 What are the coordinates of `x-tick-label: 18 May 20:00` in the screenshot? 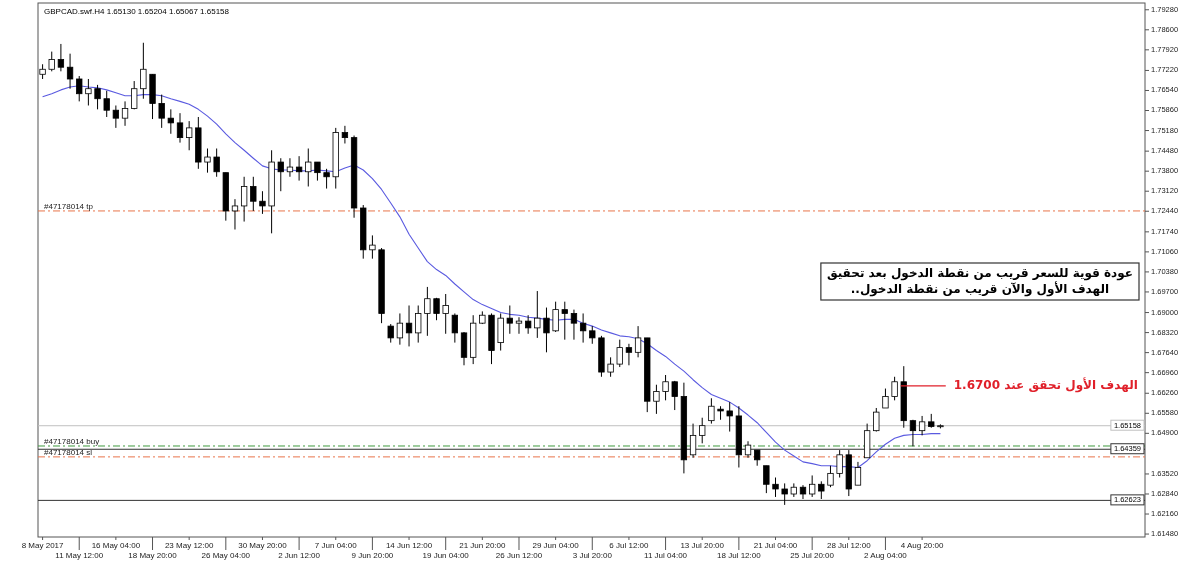 It's located at (153, 555).